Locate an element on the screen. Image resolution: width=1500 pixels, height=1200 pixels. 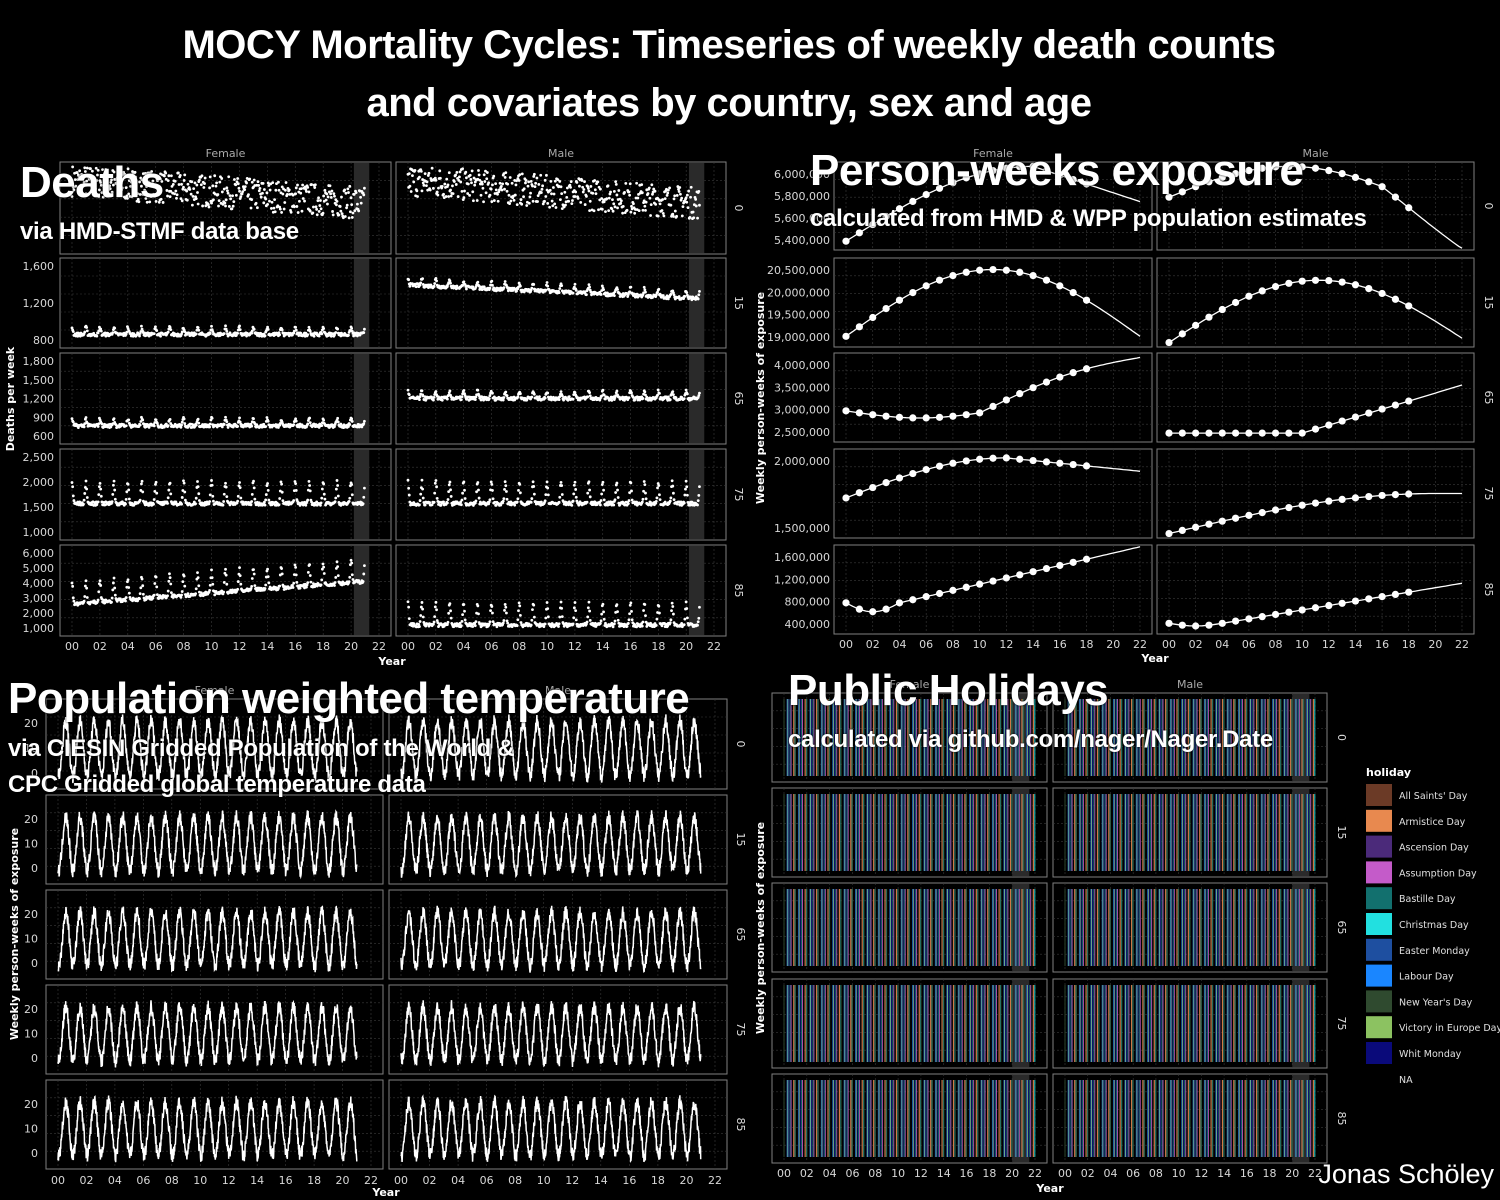
panel-background is located at coordinates (225, 208).